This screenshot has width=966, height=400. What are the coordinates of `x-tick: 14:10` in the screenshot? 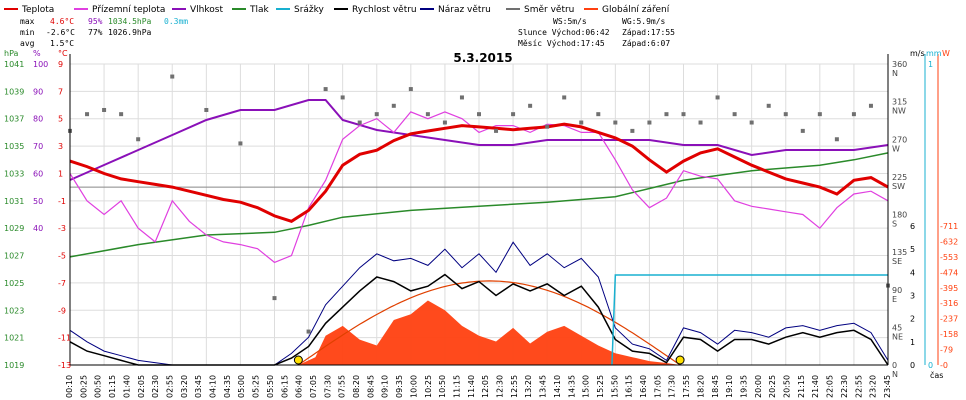 It's located at (557, 386).